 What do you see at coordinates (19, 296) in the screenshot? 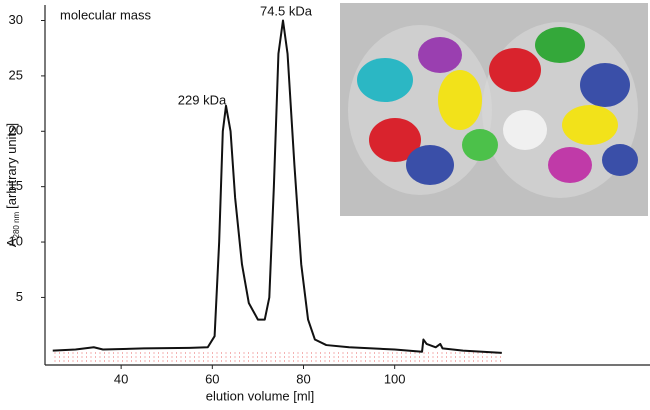
I see `y-tick-label: 5` at bounding box center [19, 296].